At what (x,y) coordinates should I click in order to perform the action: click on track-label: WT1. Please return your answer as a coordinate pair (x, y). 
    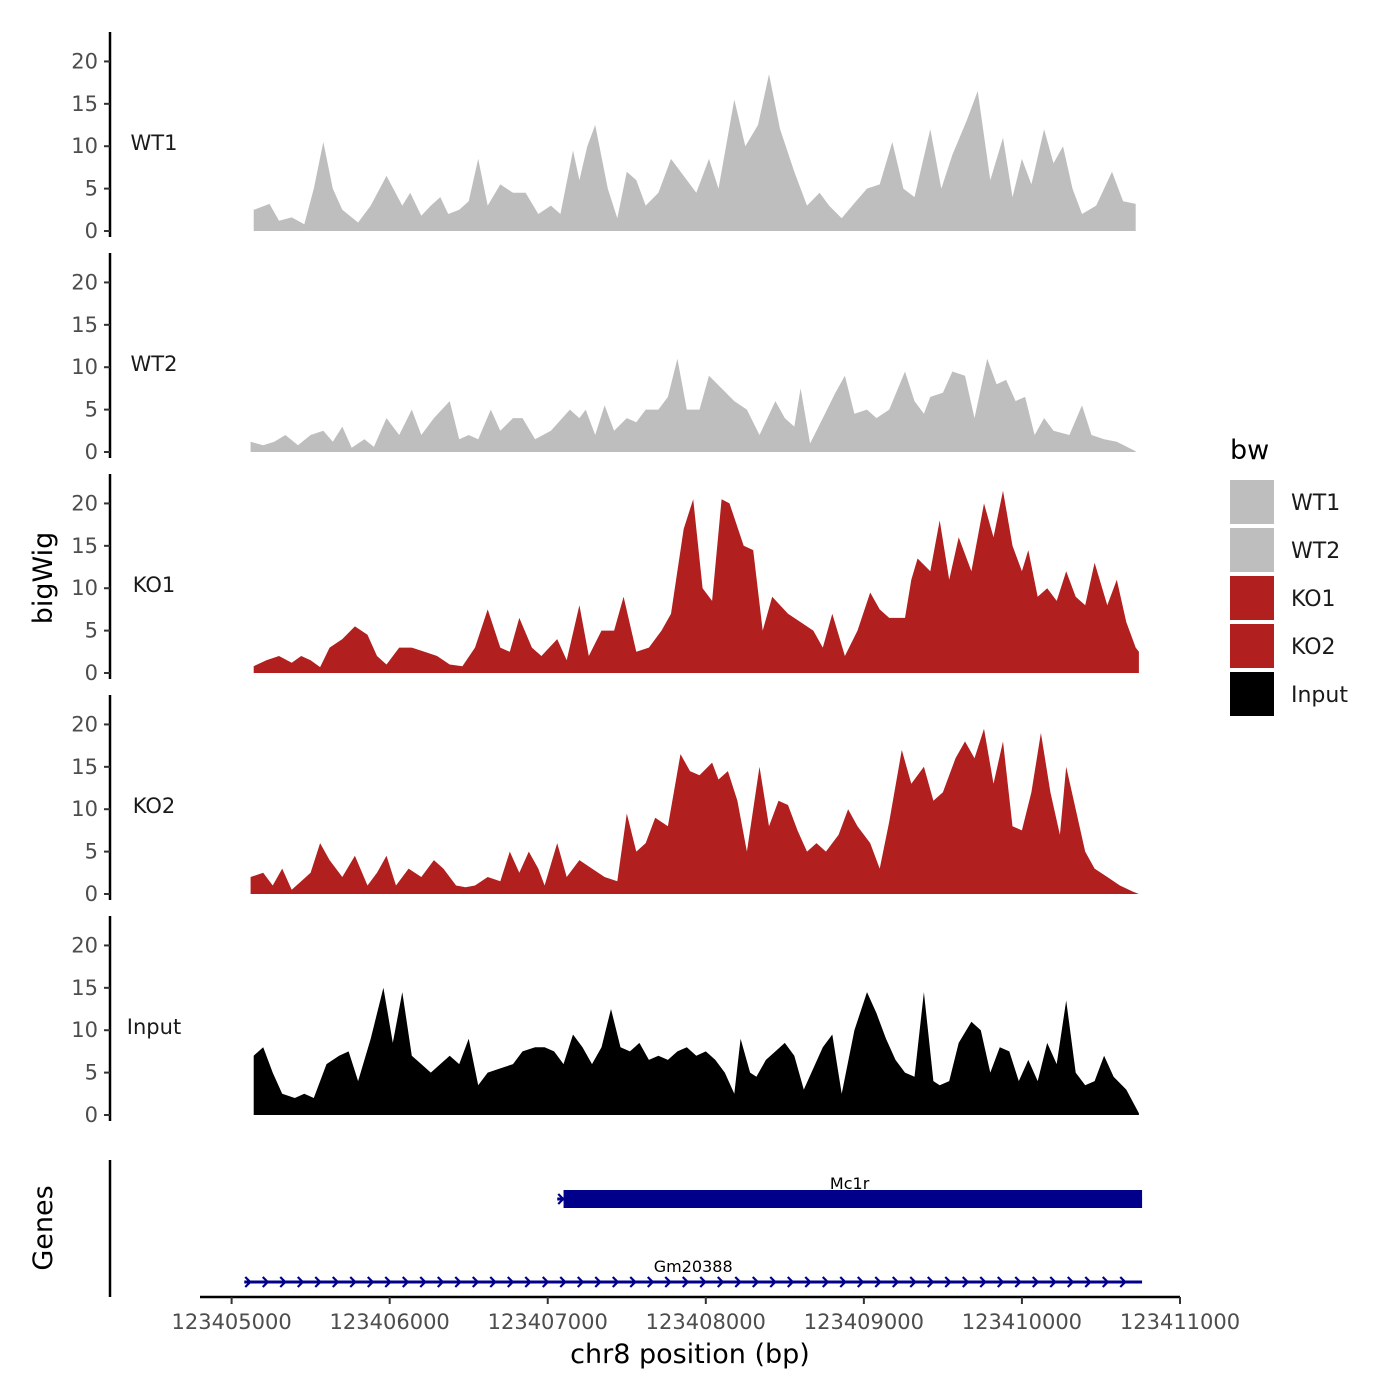
    Looking at the image, I should click on (154, 143).